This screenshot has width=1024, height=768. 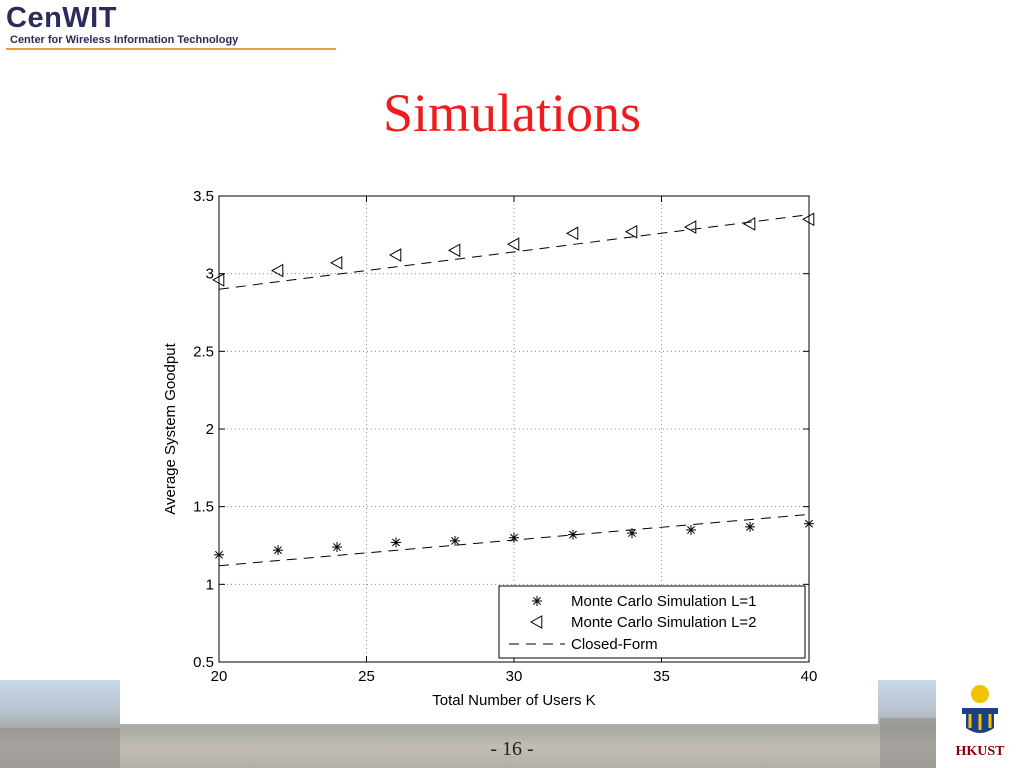 I want to click on closed-form-line-l1, so click(x=514, y=540).